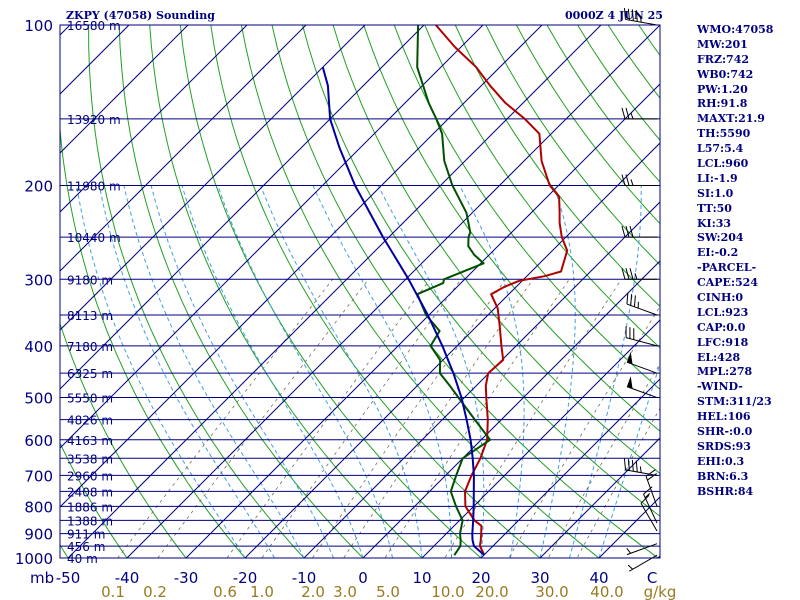 Image resolution: width=800 pixels, height=600 pixels. I want to click on panel-index-item: WB0:742, so click(725, 74).